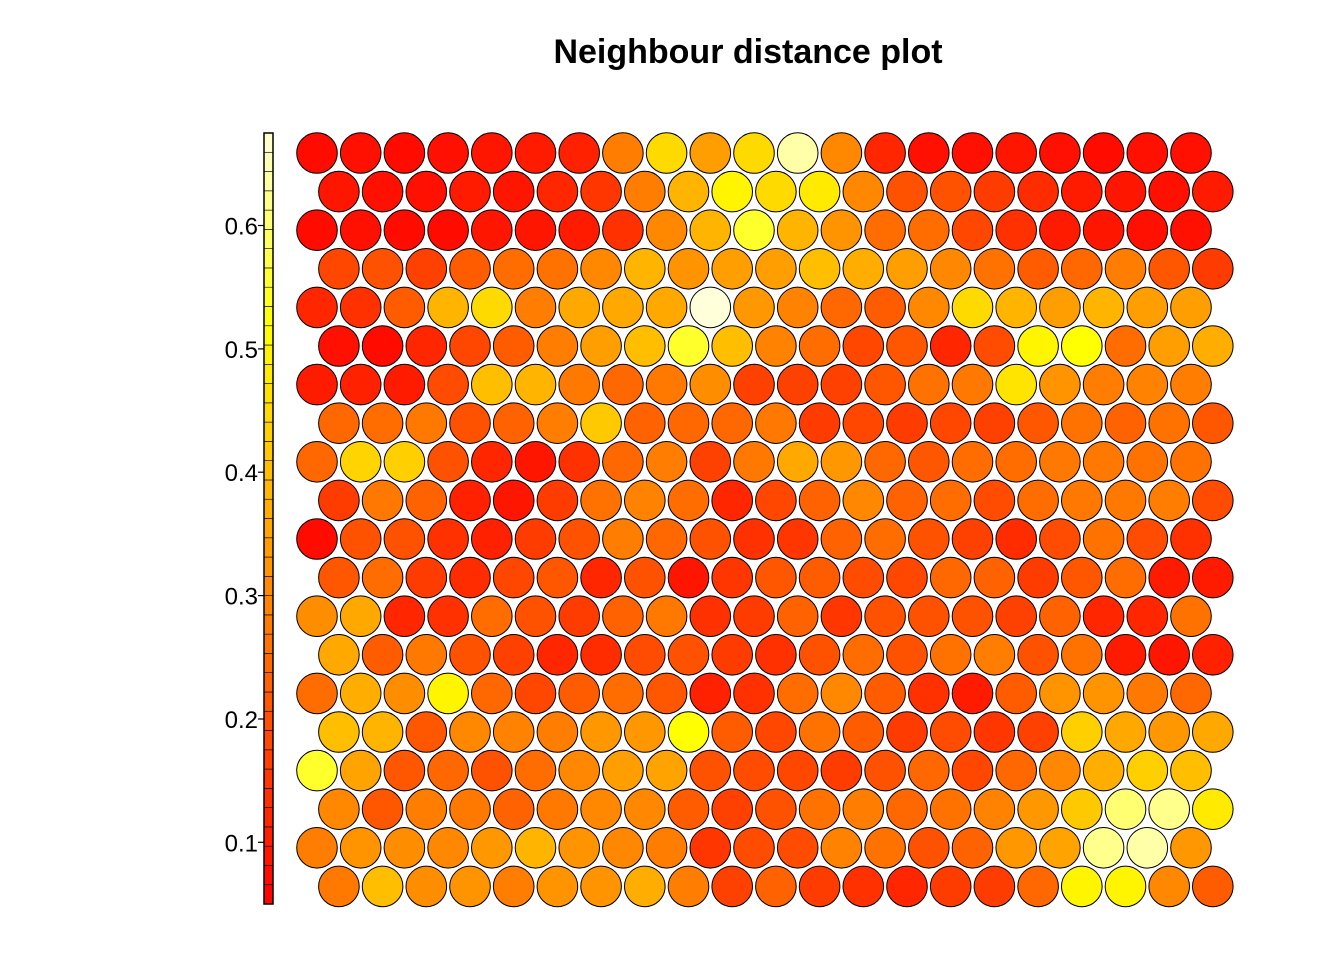 This screenshot has height=960, width=1344. I want to click on chart-title: Neighbour distance plot, so click(747, 52).